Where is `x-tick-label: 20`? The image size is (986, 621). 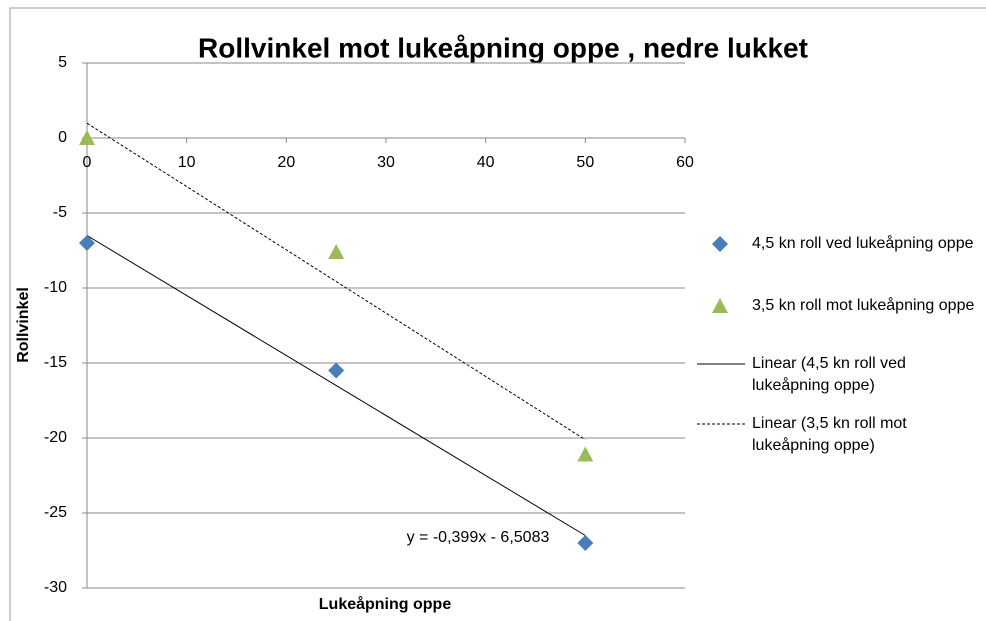
x-tick-label: 20 is located at coordinates (286, 162).